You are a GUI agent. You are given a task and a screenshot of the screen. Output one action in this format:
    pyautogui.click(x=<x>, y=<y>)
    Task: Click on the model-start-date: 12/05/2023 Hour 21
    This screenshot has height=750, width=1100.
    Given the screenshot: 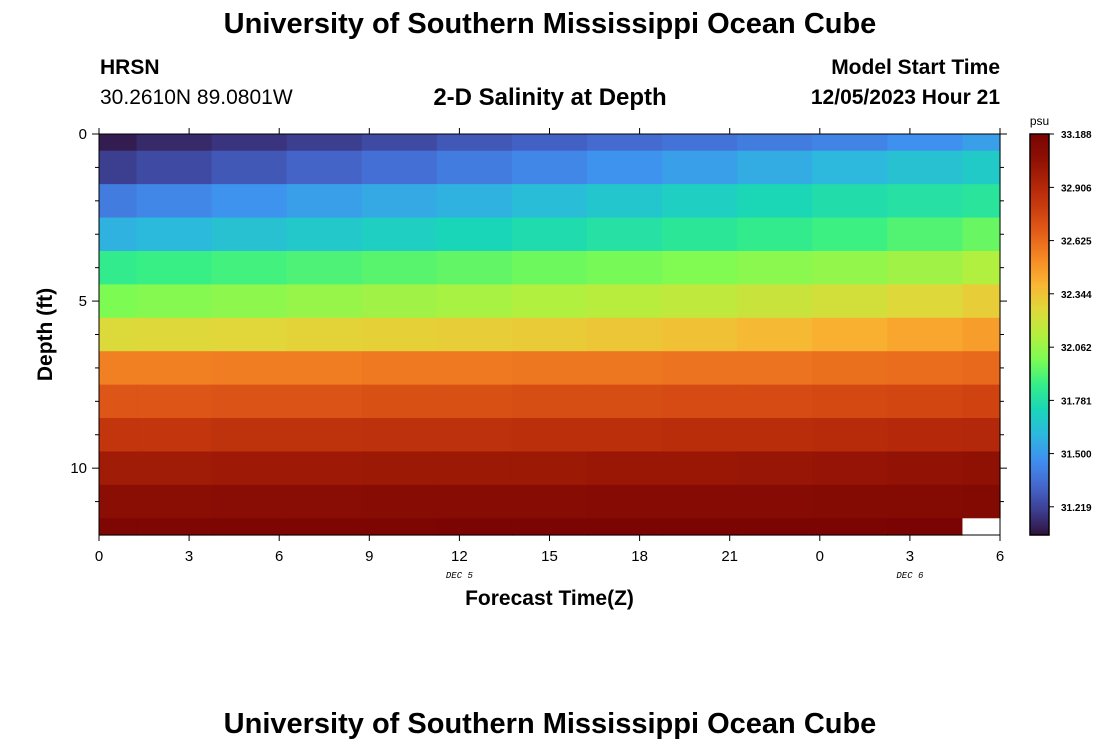 What is the action you would take?
    pyautogui.click(x=905, y=97)
    